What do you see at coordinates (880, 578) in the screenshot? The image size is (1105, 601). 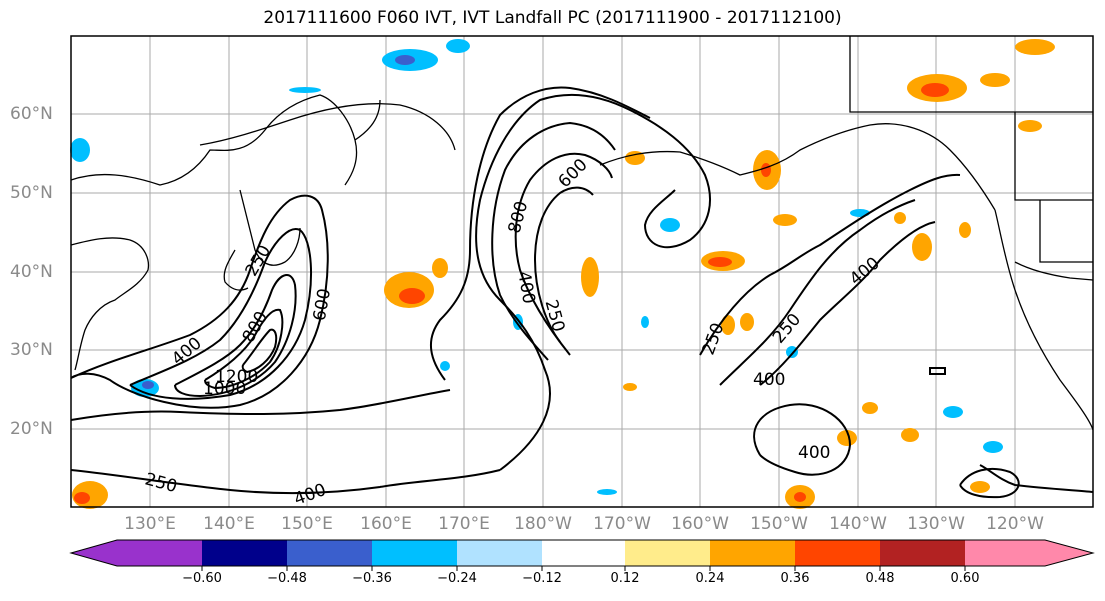 I see `colorbar-tick-label: 0.48` at bounding box center [880, 578].